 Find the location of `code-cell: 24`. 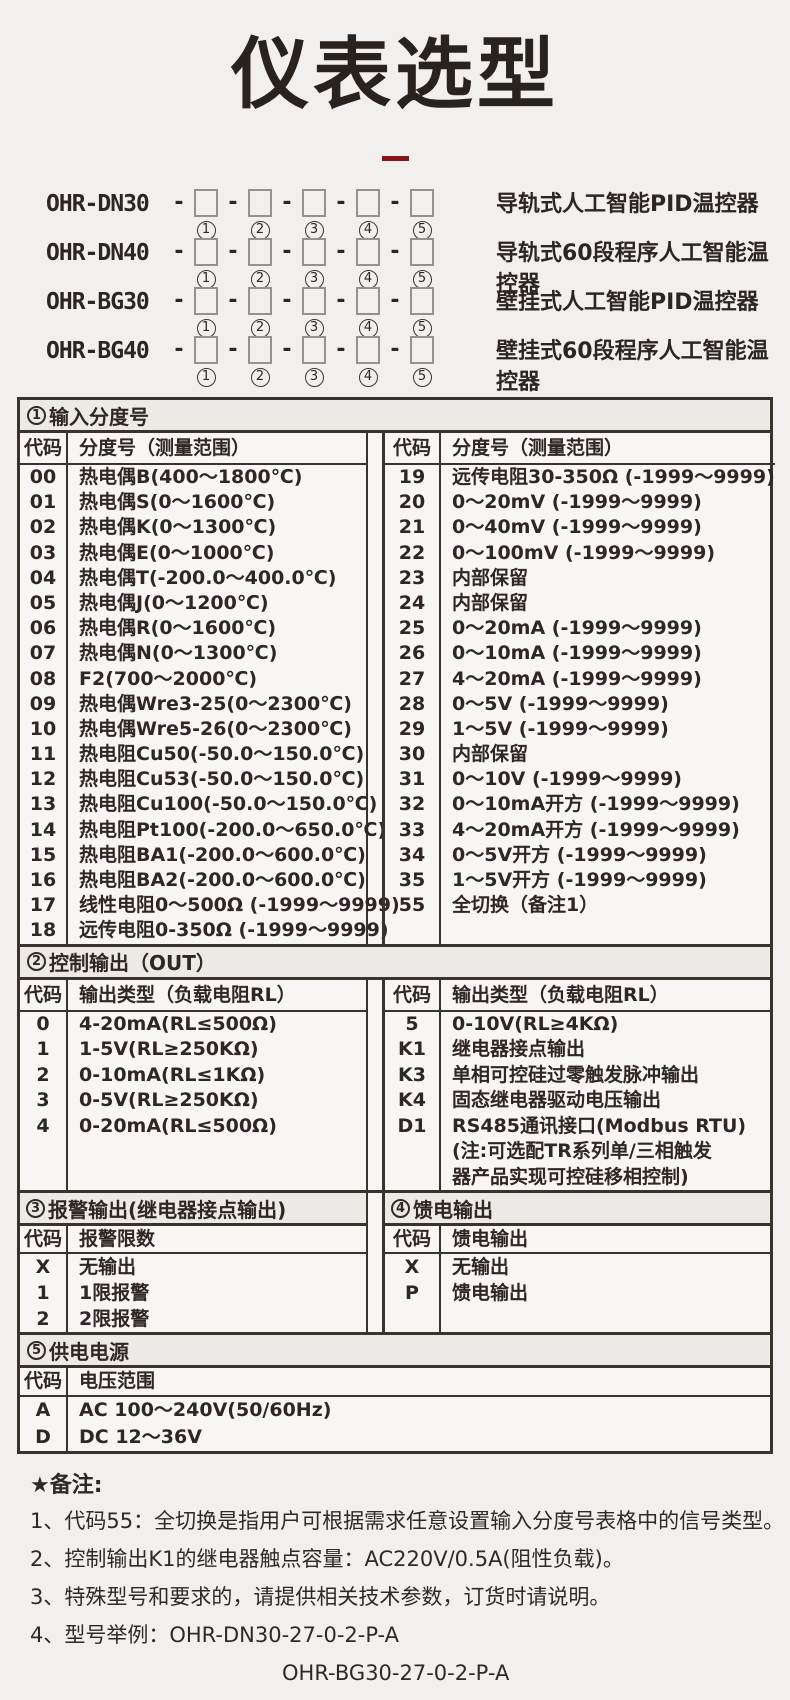

code-cell: 24 is located at coordinates (412, 602).